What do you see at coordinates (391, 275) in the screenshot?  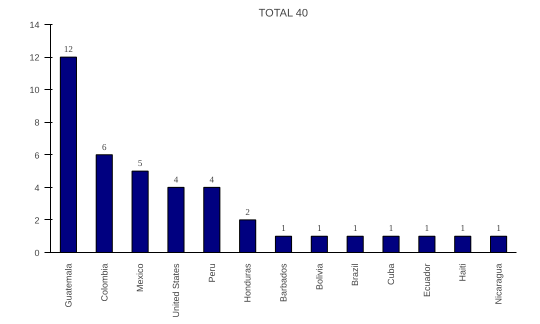 I see `x-tick-label: Cuba` at bounding box center [391, 275].